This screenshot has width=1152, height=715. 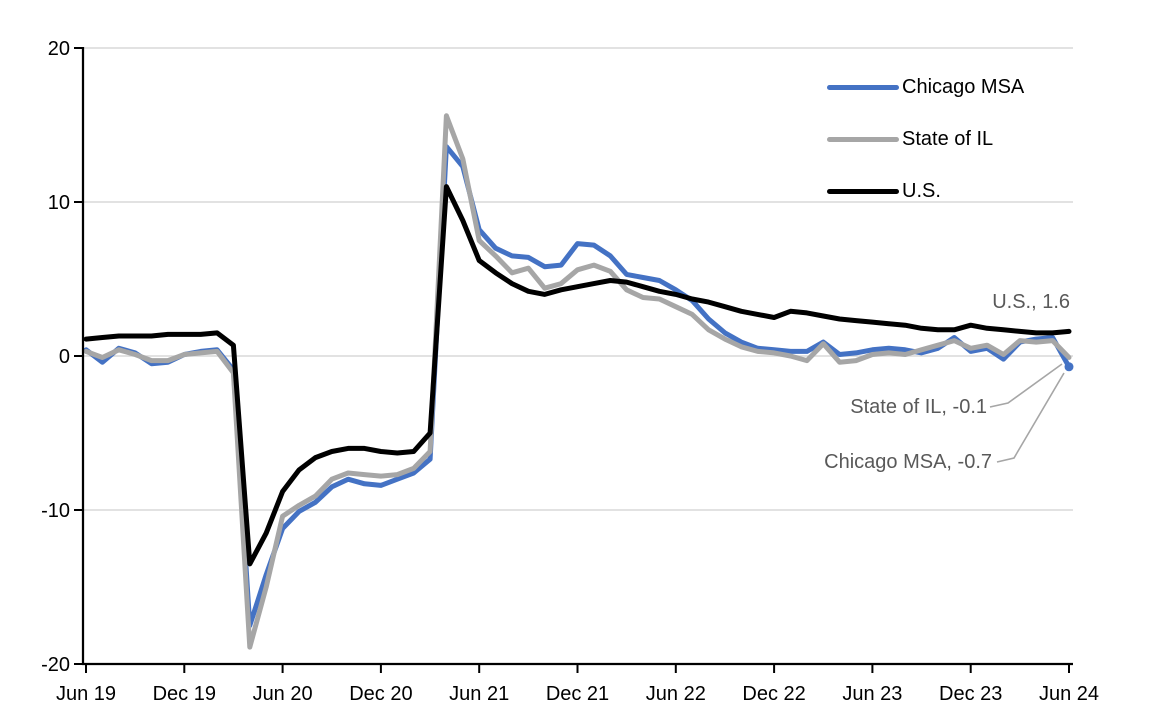 I want to click on legend-item-us: U.S., so click(x=925, y=191).